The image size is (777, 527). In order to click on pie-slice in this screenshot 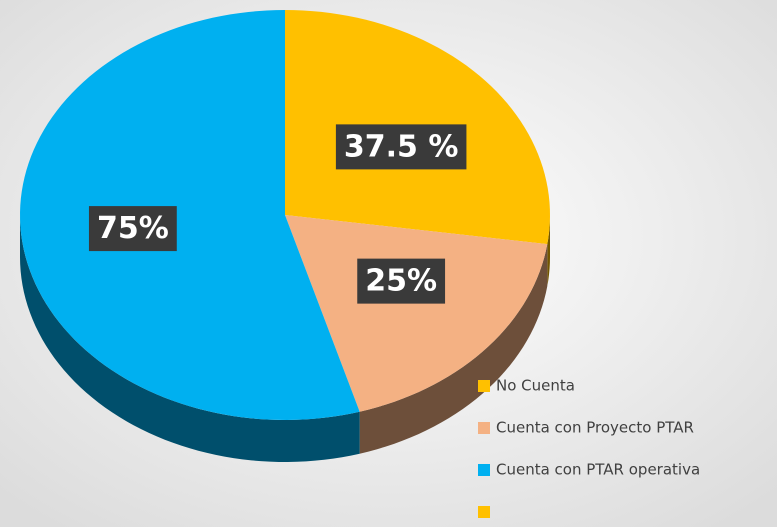, I will do `click(416, 313)`.